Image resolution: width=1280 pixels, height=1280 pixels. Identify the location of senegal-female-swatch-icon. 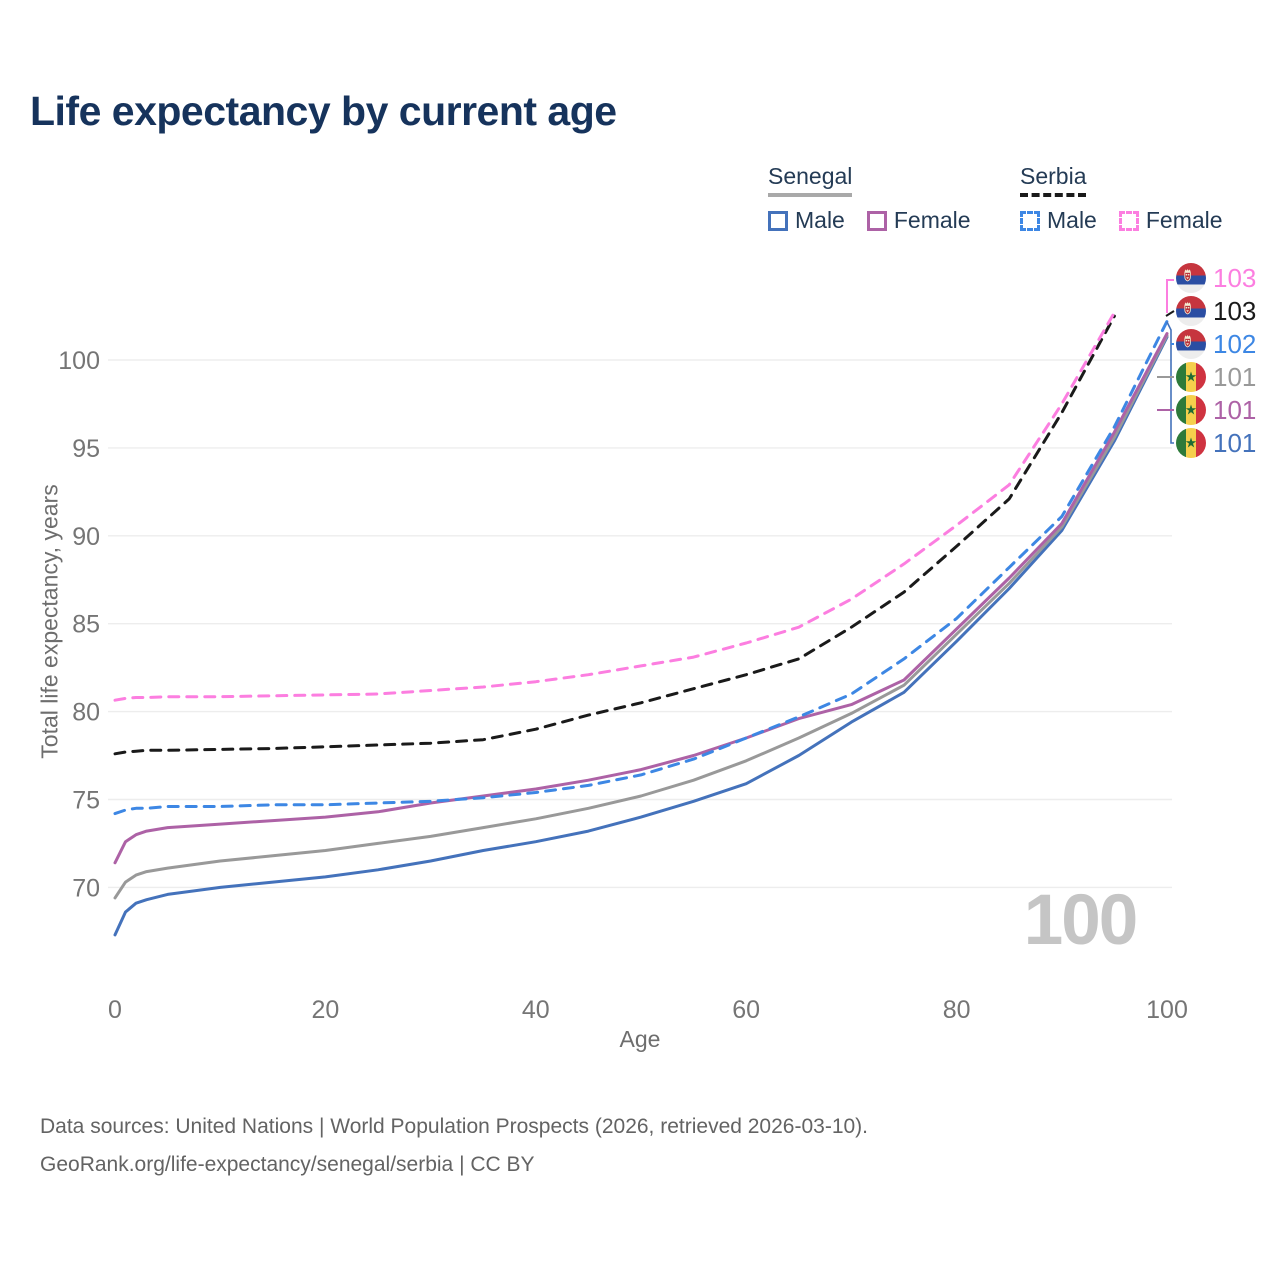
(876, 220).